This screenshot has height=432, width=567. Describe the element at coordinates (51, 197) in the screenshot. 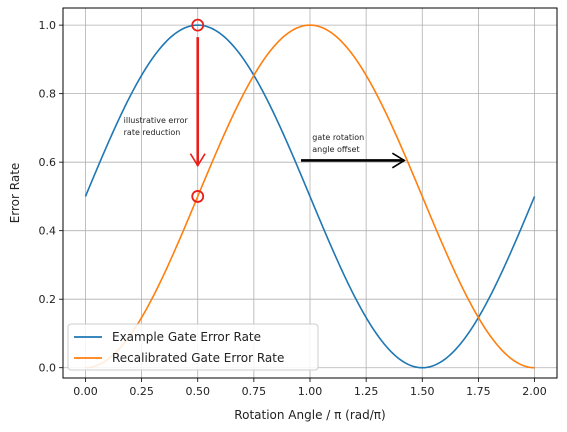

I see `y-axis-ticks: 0.0 0.2 0.4 0.6 0.8 1.0` at that location.